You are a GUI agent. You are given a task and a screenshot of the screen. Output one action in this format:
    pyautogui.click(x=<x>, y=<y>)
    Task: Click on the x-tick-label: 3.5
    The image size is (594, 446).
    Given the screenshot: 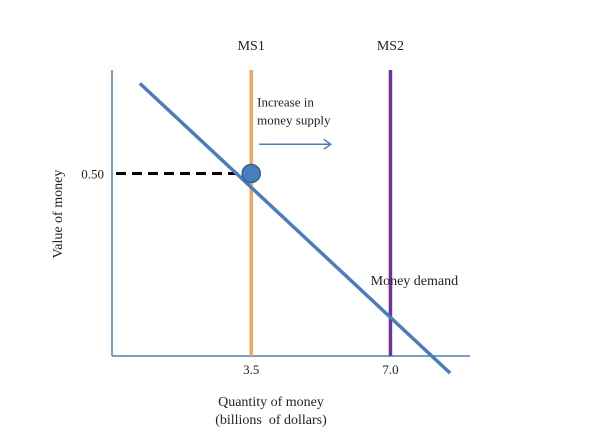 What is the action you would take?
    pyautogui.click(x=251, y=369)
    